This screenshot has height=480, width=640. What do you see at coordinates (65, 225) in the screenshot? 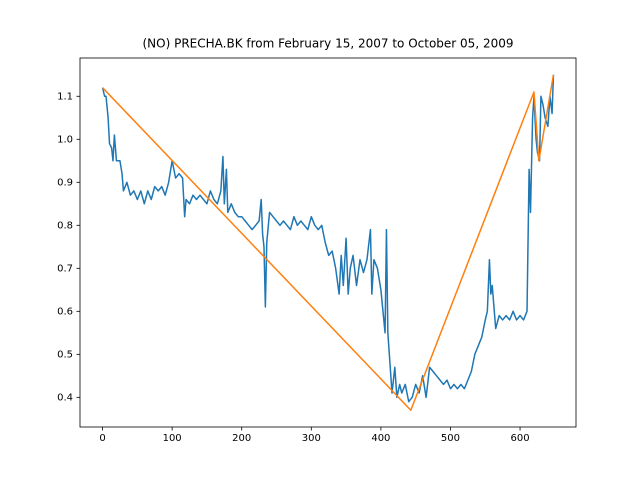
I see `y-tick-label: 0.8` at bounding box center [65, 225].